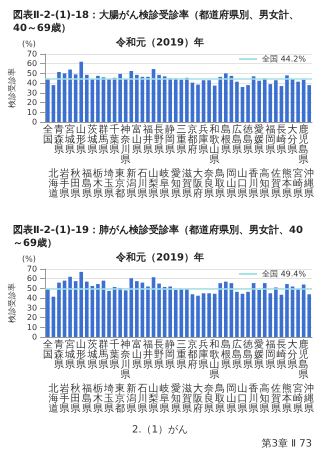  I want to click on text: 第3章 Ⅱ 73, so click(287, 444).